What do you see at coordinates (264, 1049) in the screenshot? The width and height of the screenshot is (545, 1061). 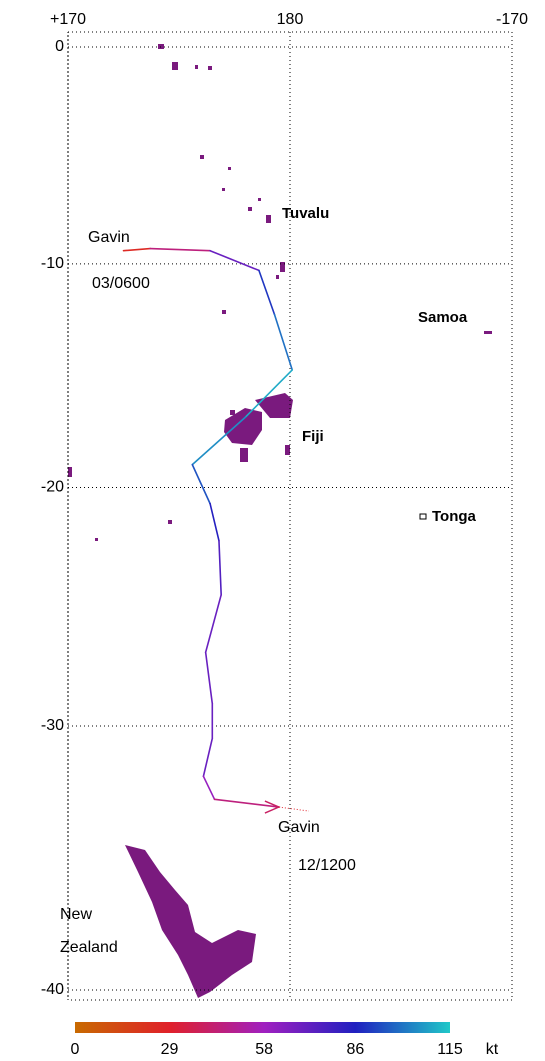 I see `colorbar-tick-label: 58` at bounding box center [264, 1049].